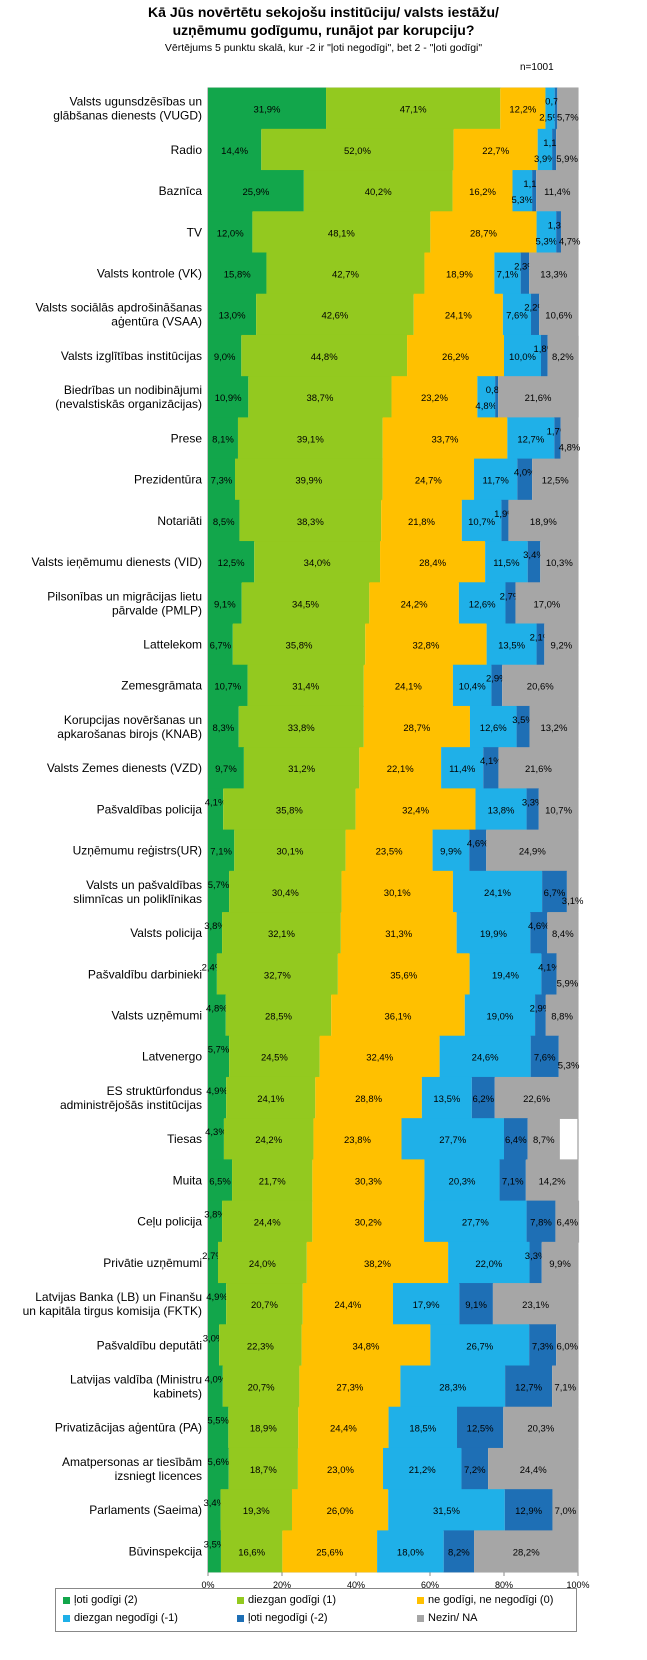  Describe the element at coordinates (347, 1305) in the screenshot. I see `data-label: 24,4%` at that location.